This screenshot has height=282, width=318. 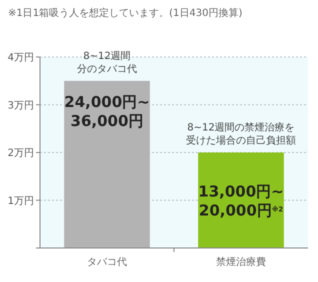 What do you see at coordinates (21, 58) in the screenshot?
I see `y-tick-label: 4万円` at bounding box center [21, 58].